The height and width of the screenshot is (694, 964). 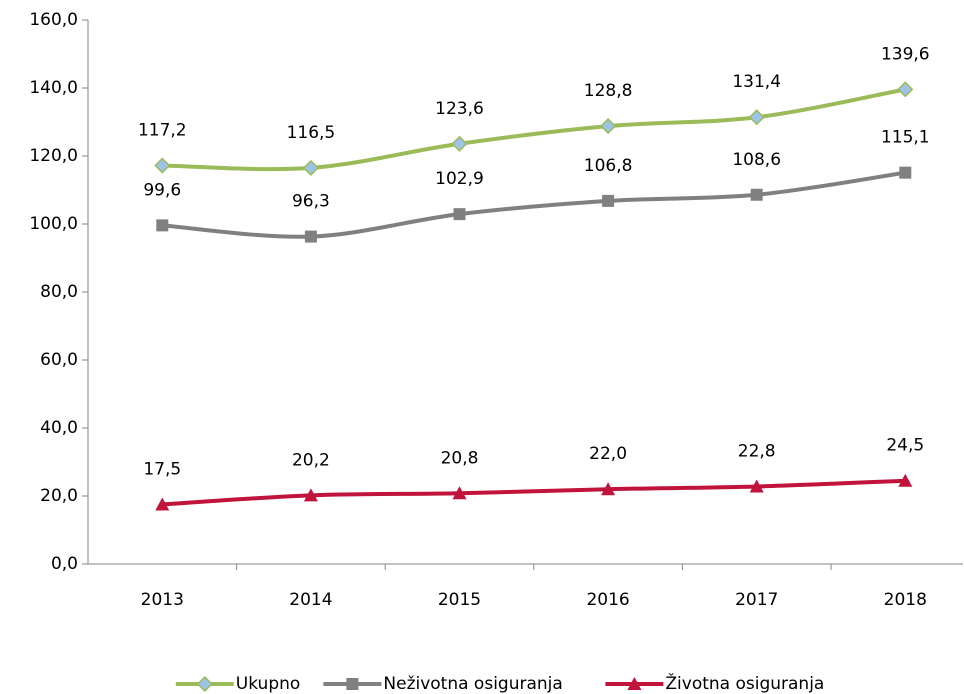 I want to click on y-tick-label: 40,0, so click(x=59, y=428).